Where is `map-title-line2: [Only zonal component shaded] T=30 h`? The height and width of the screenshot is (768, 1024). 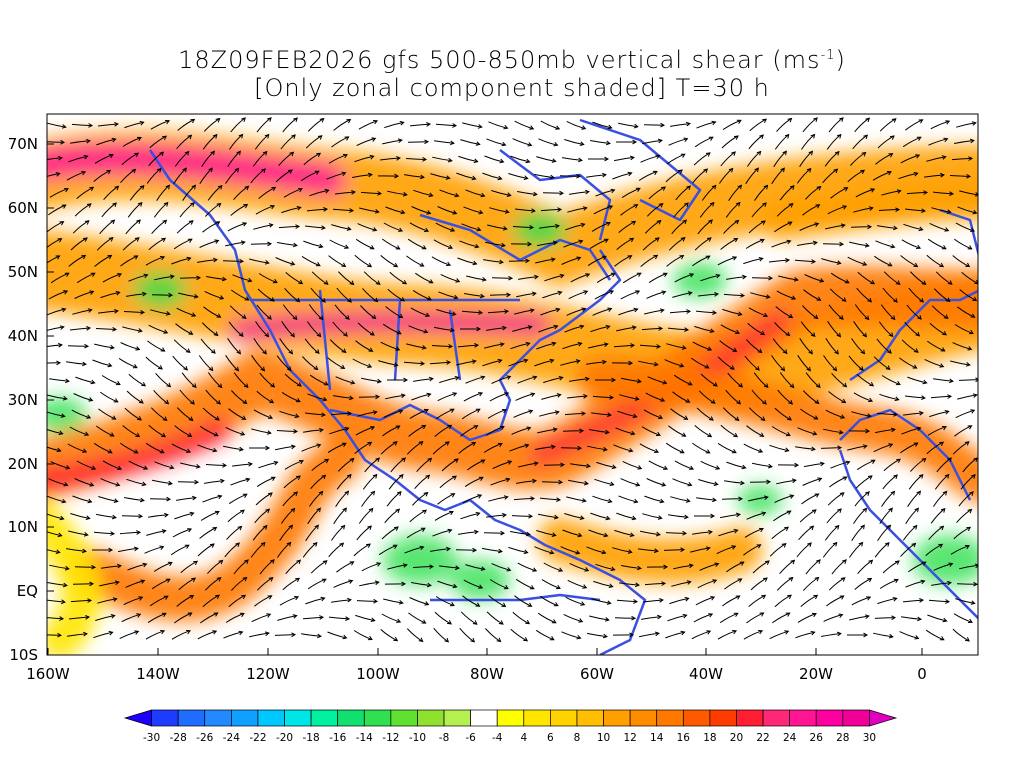 map-title-line2: [Only zonal component shaded] T=30 h is located at coordinates (512, 88).